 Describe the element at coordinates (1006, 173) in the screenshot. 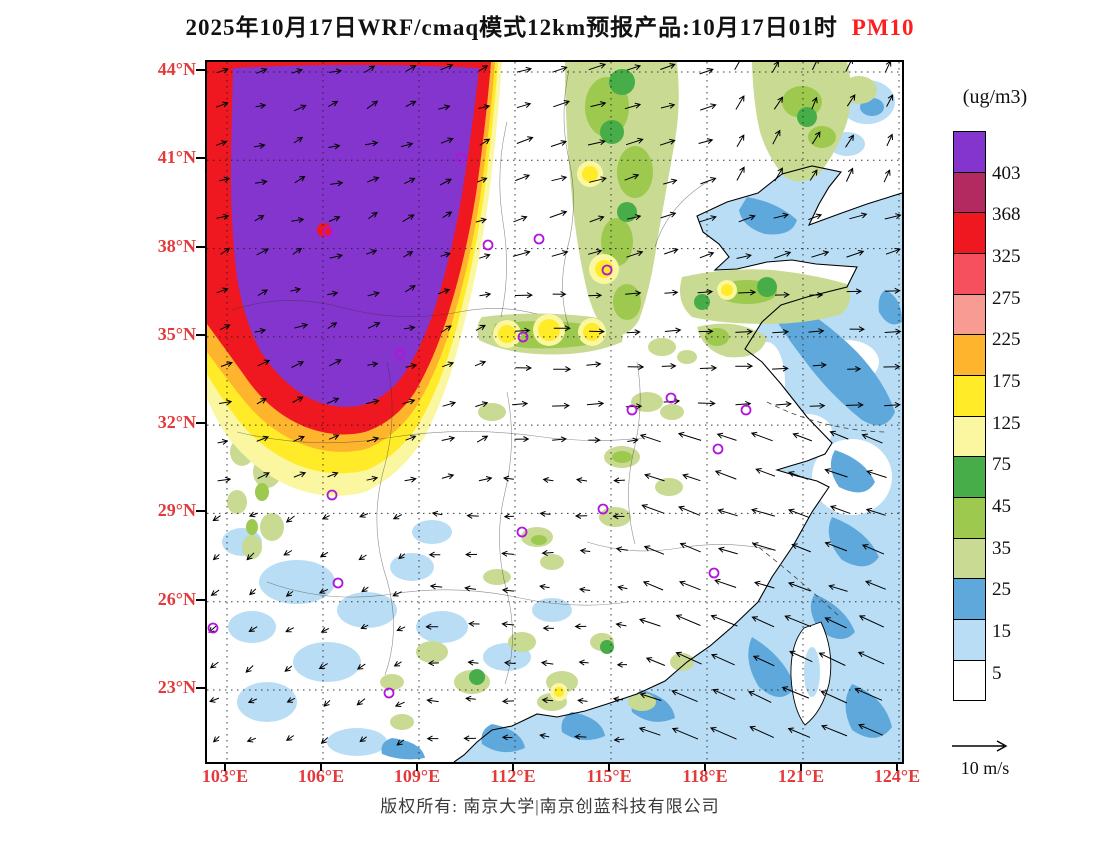

I see `legend-level-label: 403` at that location.